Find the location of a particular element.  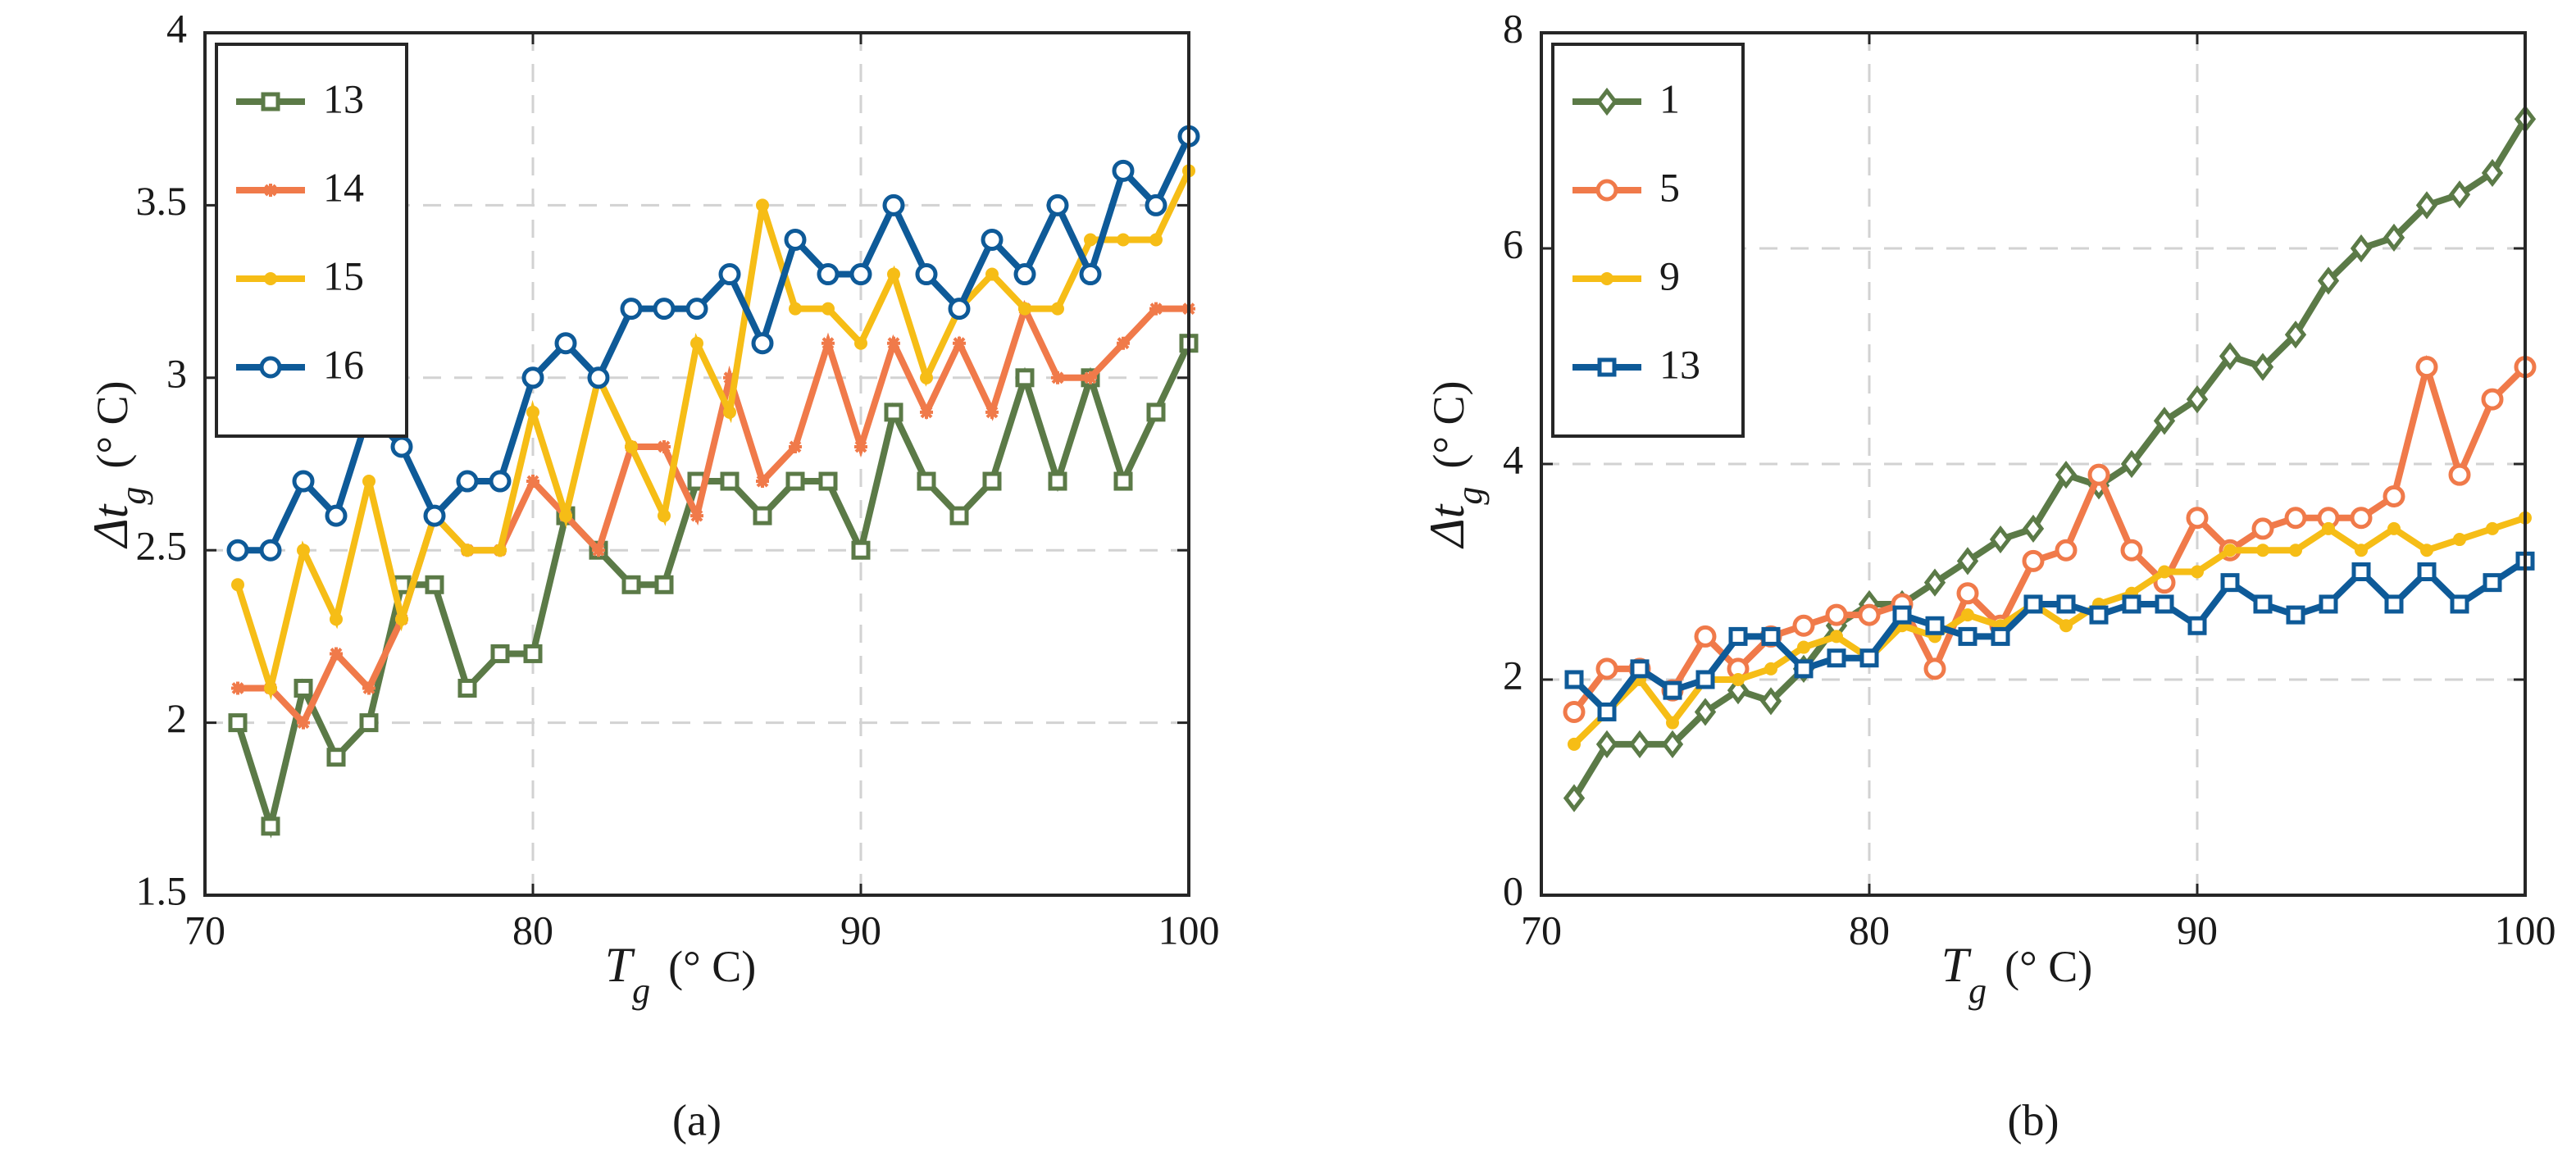

chart-b-ylabel: Δtg (° C) is located at coordinates (1455, 465).